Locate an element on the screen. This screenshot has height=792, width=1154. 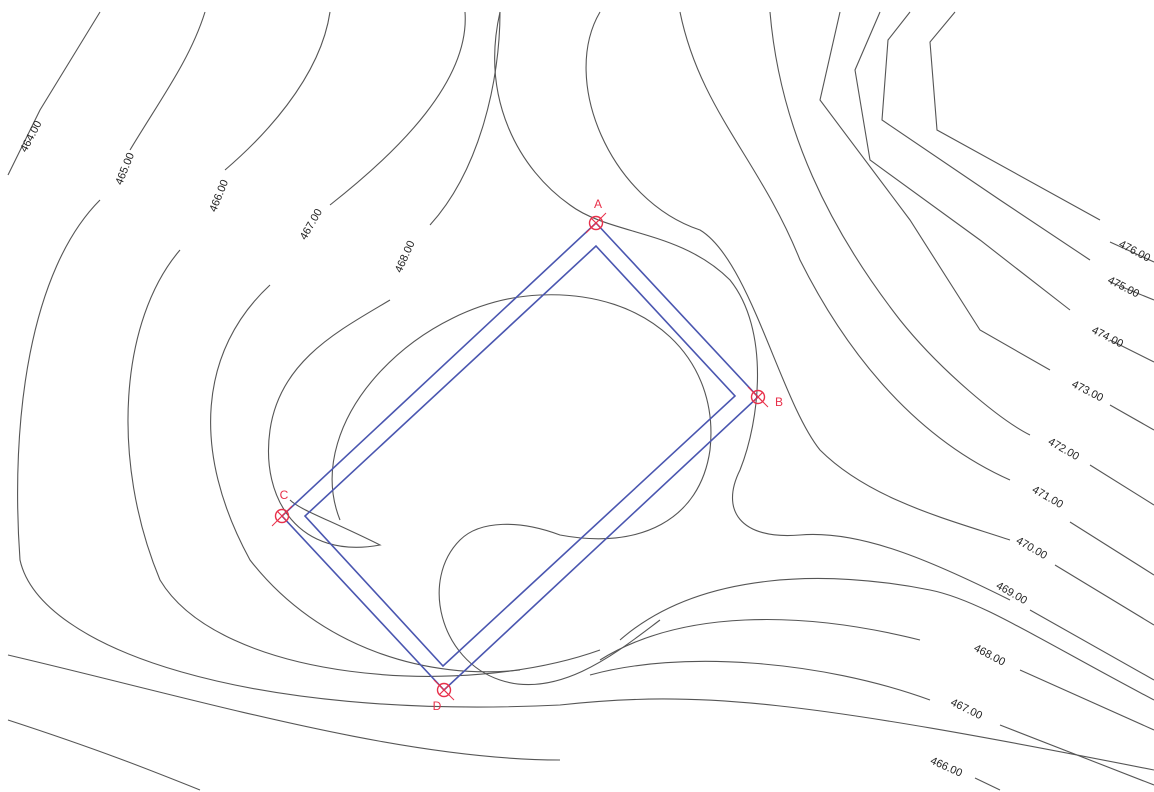
contour-465-lower is located at coordinates (104, 755).